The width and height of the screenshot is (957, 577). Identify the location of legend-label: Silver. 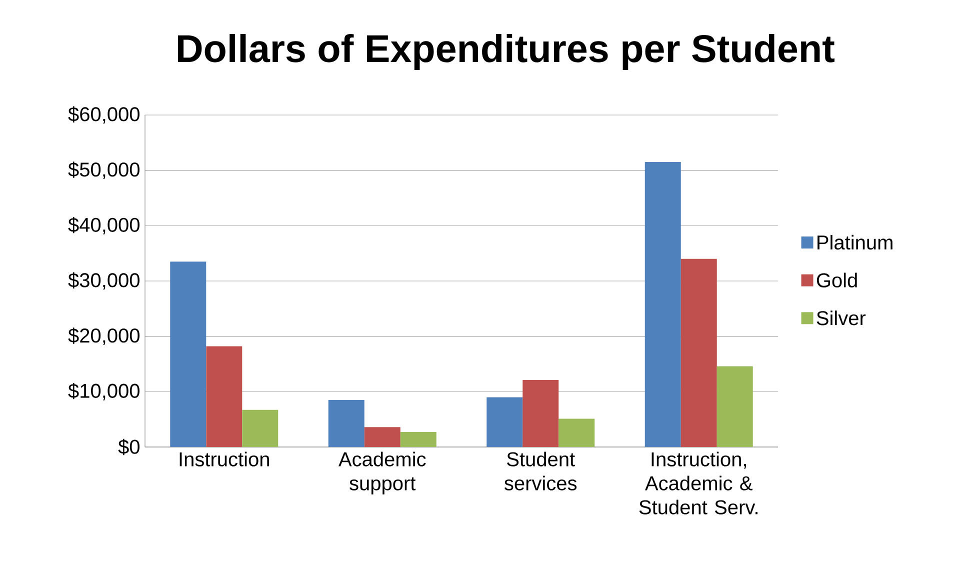
(841, 318).